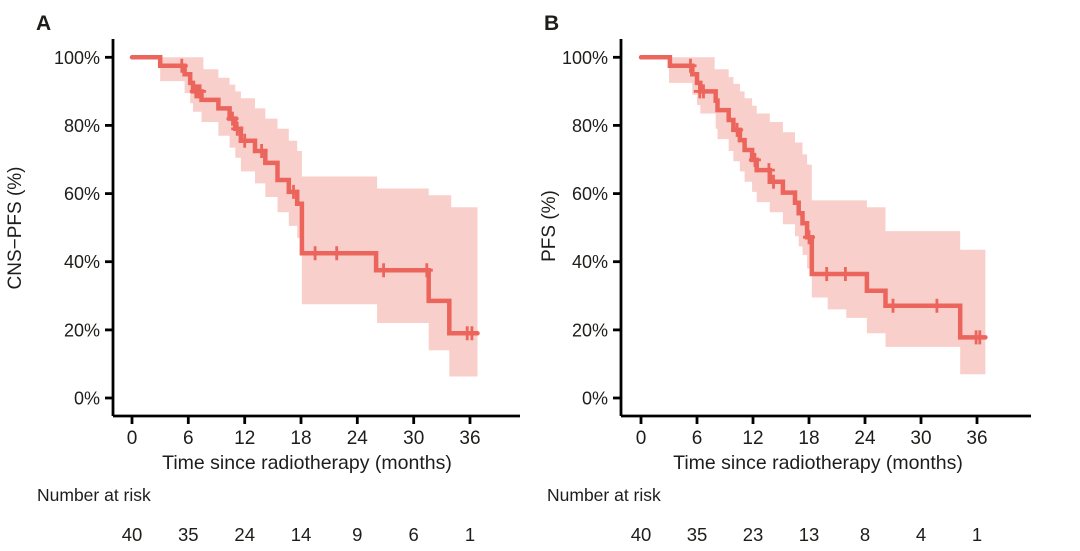 Image resolution: width=1080 pixels, height=551 pixels. Describe the element at coordinates (43, 23) in the screenshot. I see `panel-letter: A` at that location.